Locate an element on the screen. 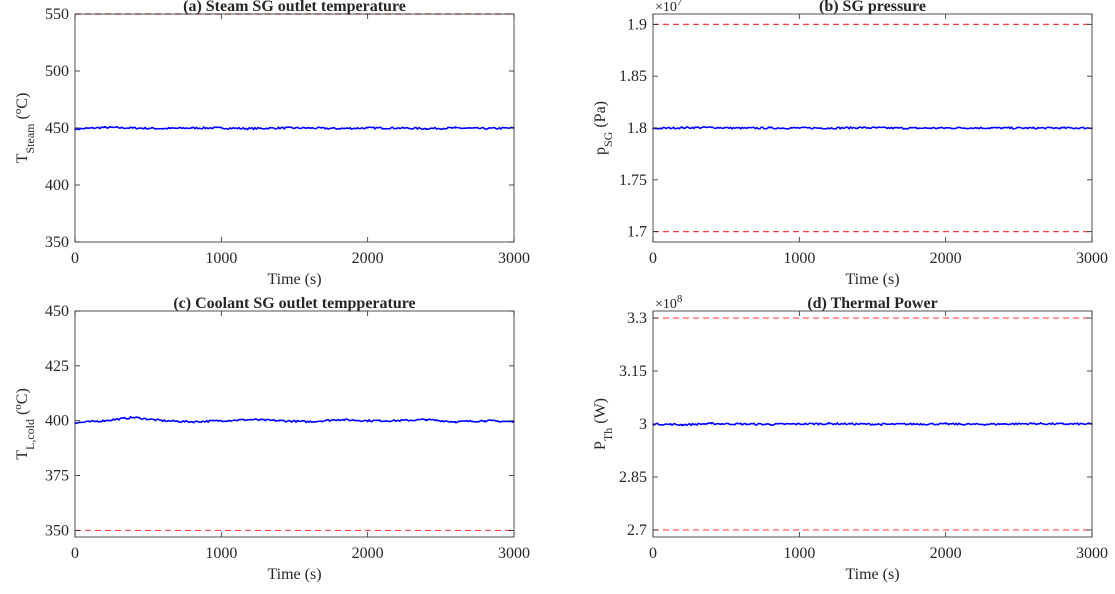 This screenshot has height=594, width=1115. y-tick-label: 1.75 is located at coordinates (633, 180).